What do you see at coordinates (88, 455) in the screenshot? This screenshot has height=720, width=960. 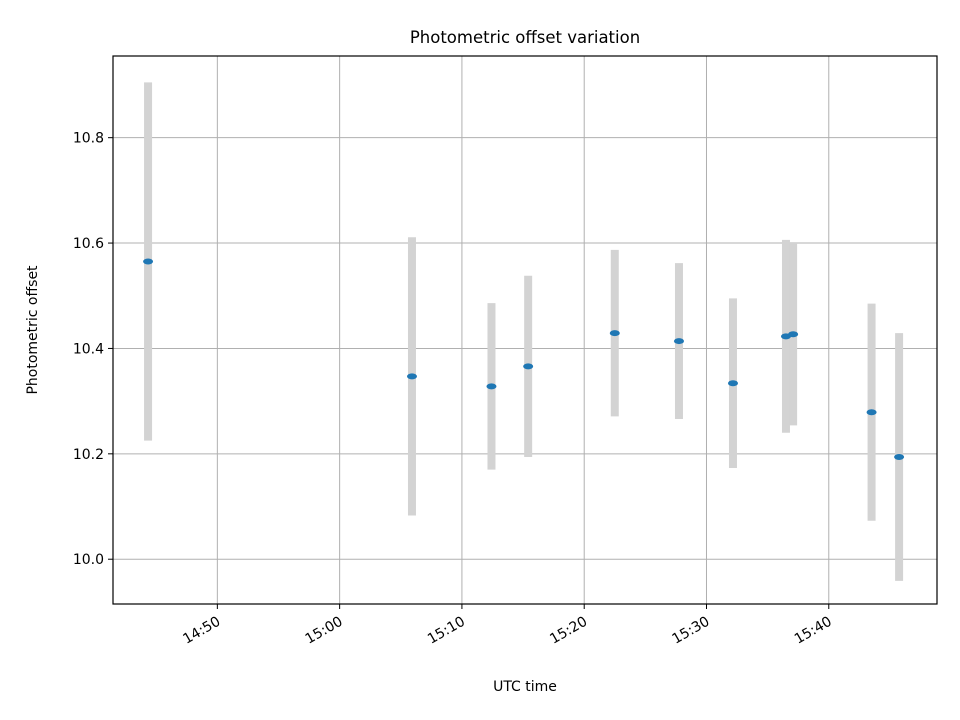 I see `y-tick-label: 10.2` at bounding box center [88, 455].